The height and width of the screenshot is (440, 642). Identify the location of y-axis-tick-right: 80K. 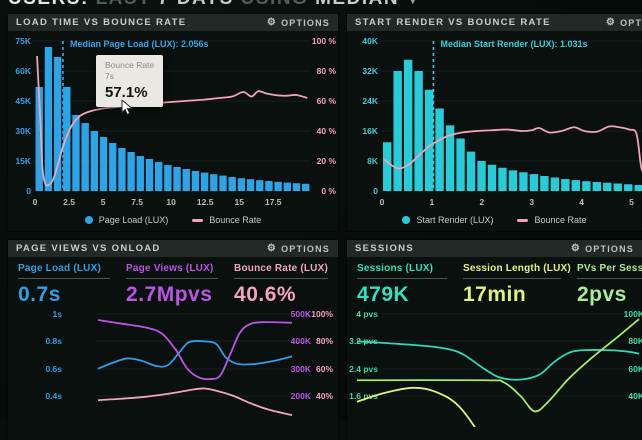
(635, 341).